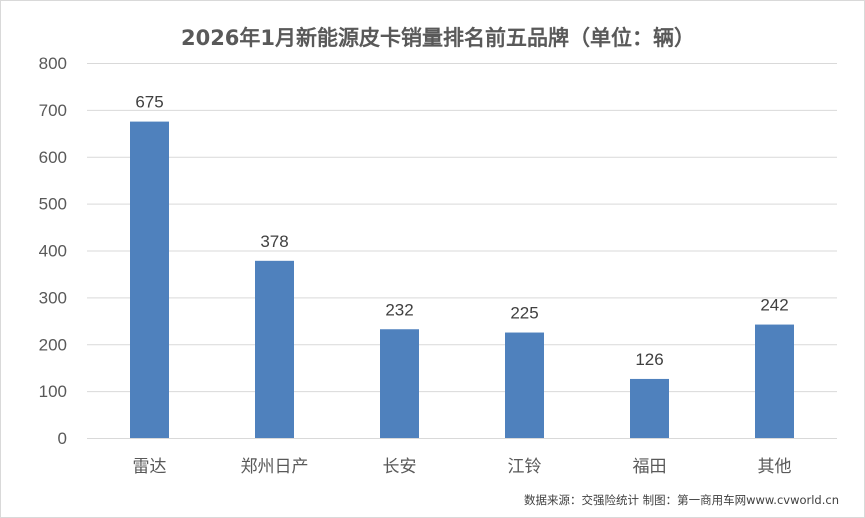 This screenshot has width=865, height=518. I want to click on category-label: 其他, so click(775, 467).